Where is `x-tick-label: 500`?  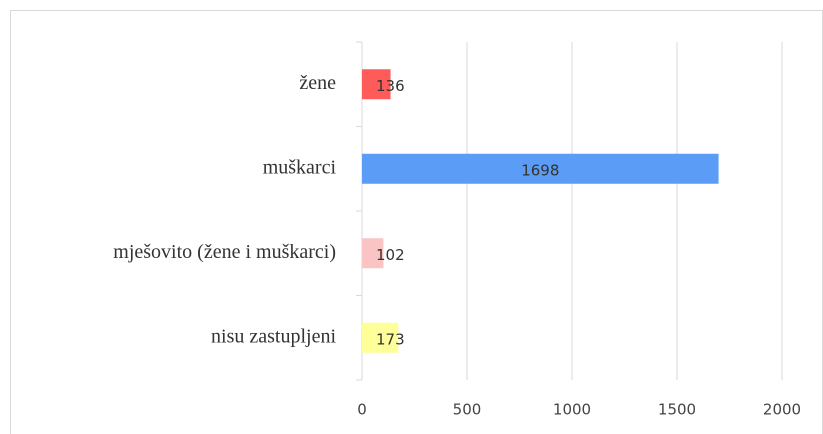
x-tick-label: 500 is located at coordinates (467, 410).